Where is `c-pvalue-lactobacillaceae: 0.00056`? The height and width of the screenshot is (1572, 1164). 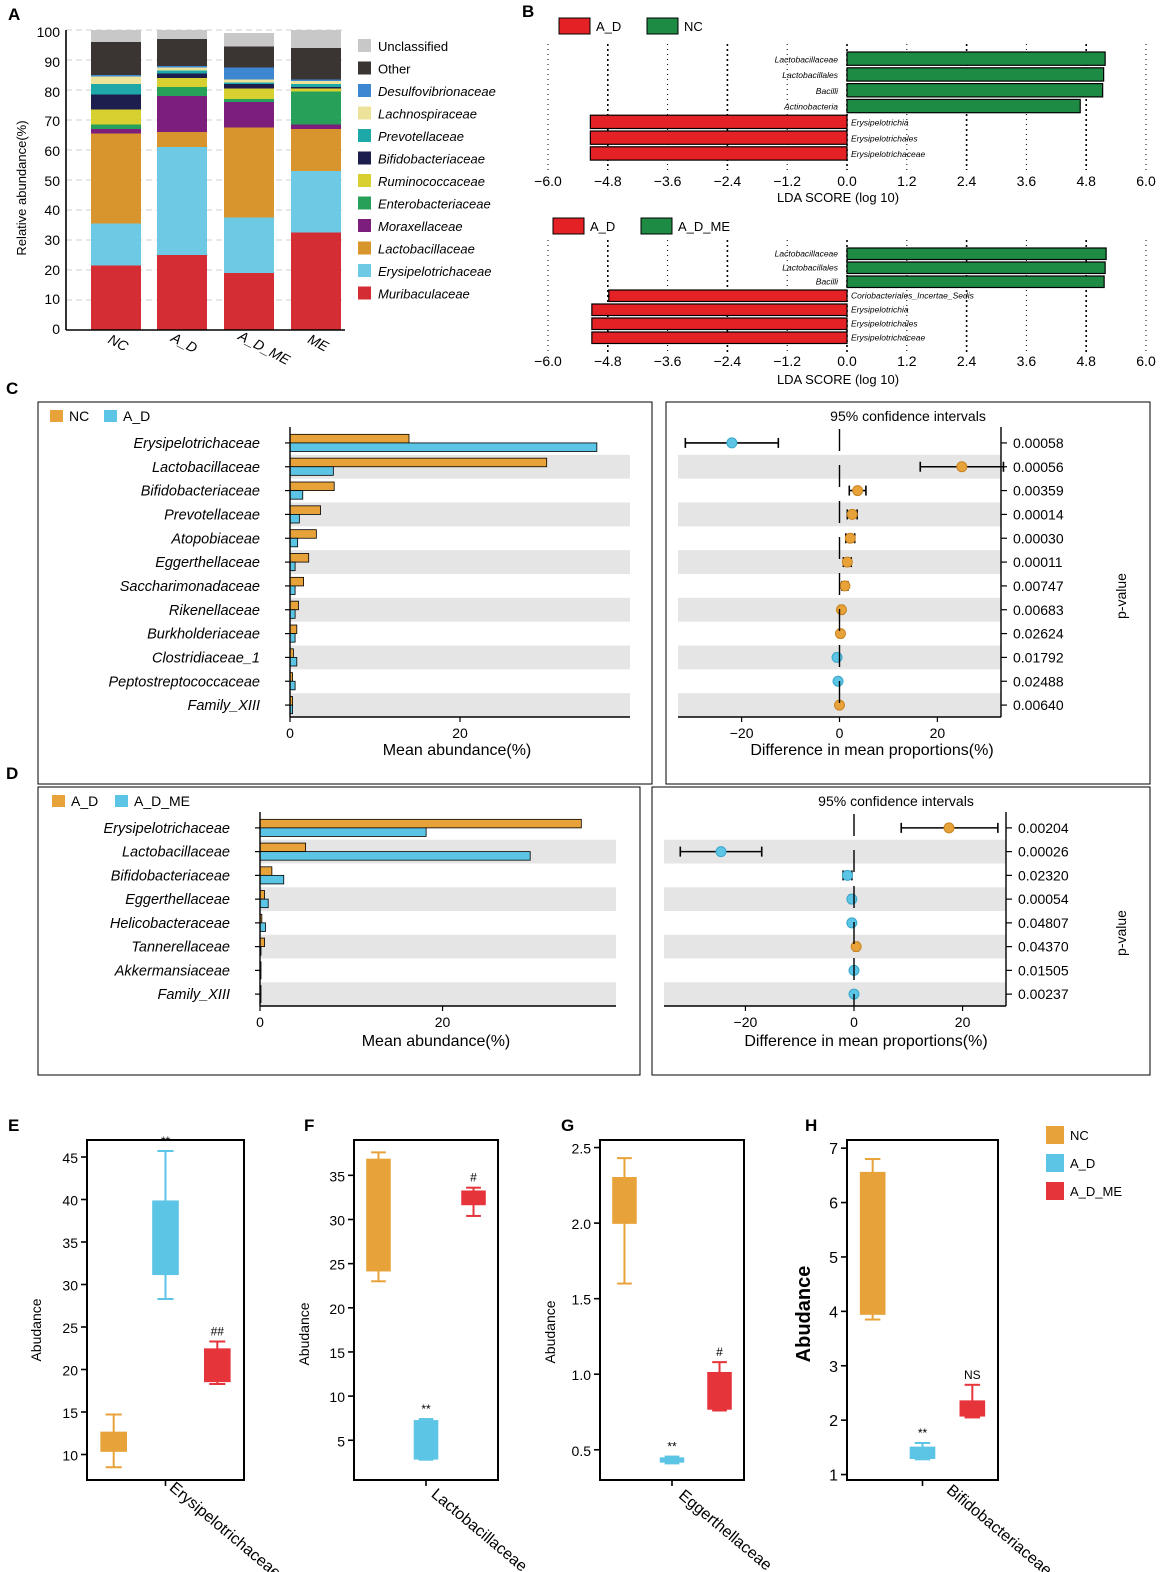 c-pvalue-lactobacillaceae: 0.00056 is located at coordinates (1038, 467).